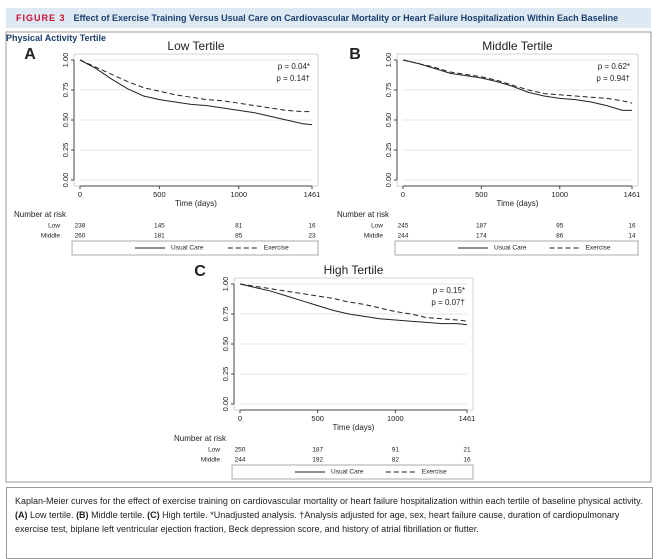 The image size is (659, 559). Describe the element at coordinates (317, 460) in the screenshot. I see `risk-count: 192` at that location.